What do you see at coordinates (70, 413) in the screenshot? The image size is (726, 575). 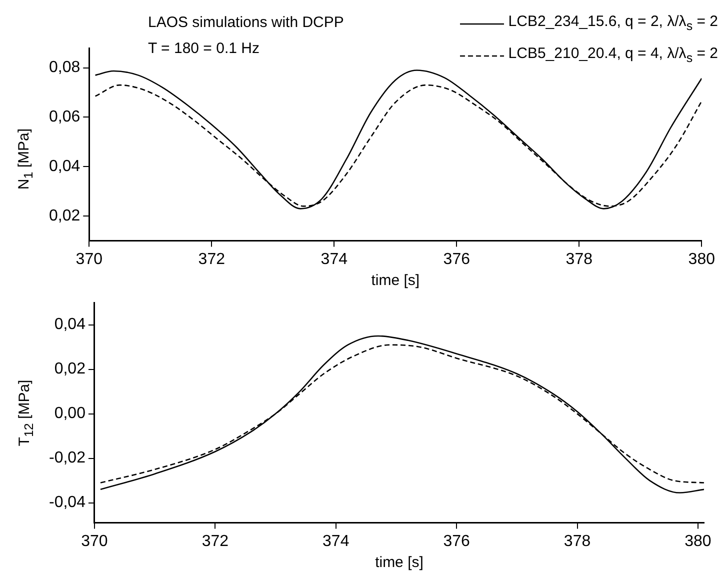 I see `y-tick-label: 0,00` at bounding box center [70, 413].